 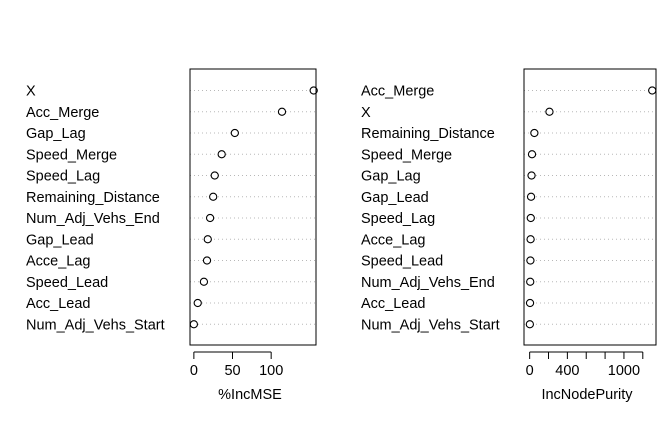 I want to click on x-tick-label: 1000, so click(x=624, y=371).